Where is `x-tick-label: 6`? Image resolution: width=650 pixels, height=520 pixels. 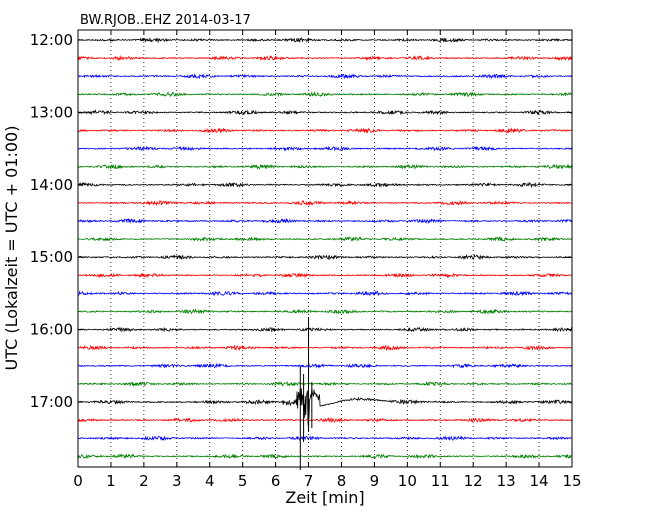
x-tick-label: 6 is located at coordinates (276, 481).